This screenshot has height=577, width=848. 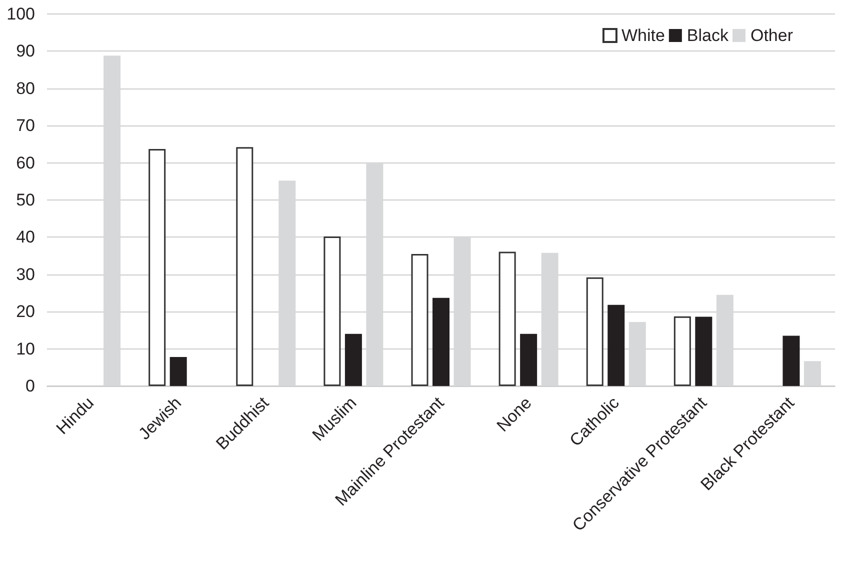 What do you see at coordinates (707, 35) in the screenshot?
I see `legend-label: Black` at bounding box center [707, 35].